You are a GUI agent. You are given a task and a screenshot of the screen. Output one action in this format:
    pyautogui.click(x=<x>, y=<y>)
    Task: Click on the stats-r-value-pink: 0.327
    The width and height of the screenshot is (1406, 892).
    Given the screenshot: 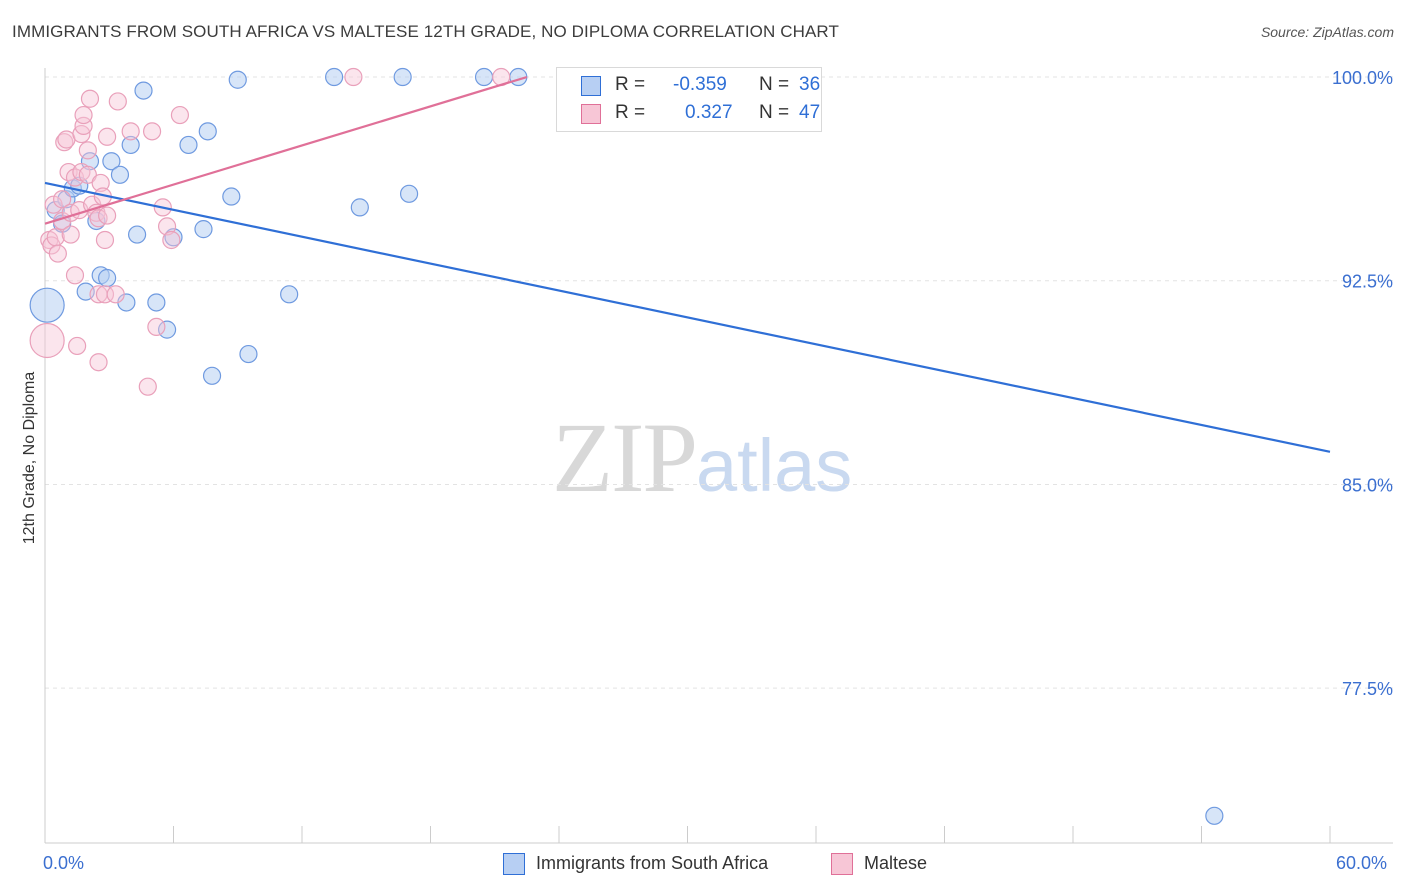 What is the action you would take?
    pyautogui.click(x=709, y=112)
    